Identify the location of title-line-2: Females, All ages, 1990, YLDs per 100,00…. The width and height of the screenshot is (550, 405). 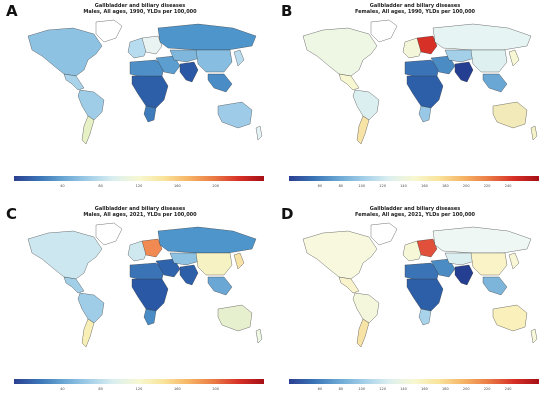
(415, 12).